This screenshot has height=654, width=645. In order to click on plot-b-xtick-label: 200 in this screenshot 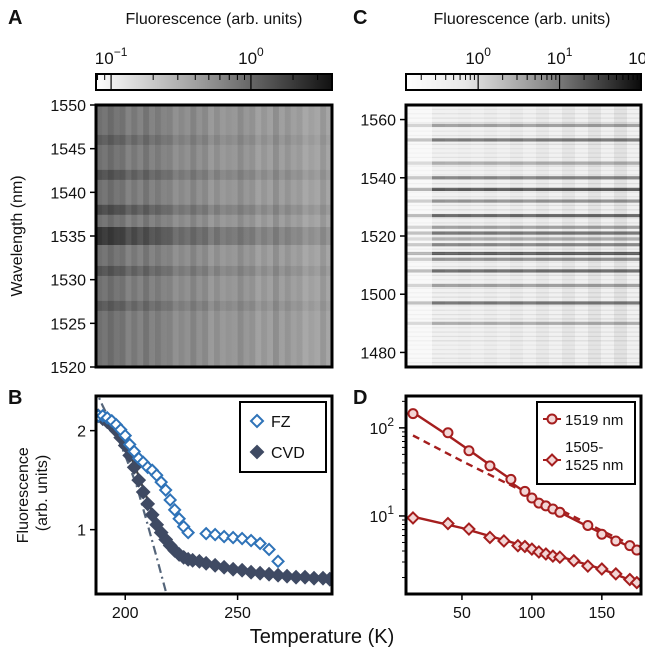, I will do `click(125, 613)`.